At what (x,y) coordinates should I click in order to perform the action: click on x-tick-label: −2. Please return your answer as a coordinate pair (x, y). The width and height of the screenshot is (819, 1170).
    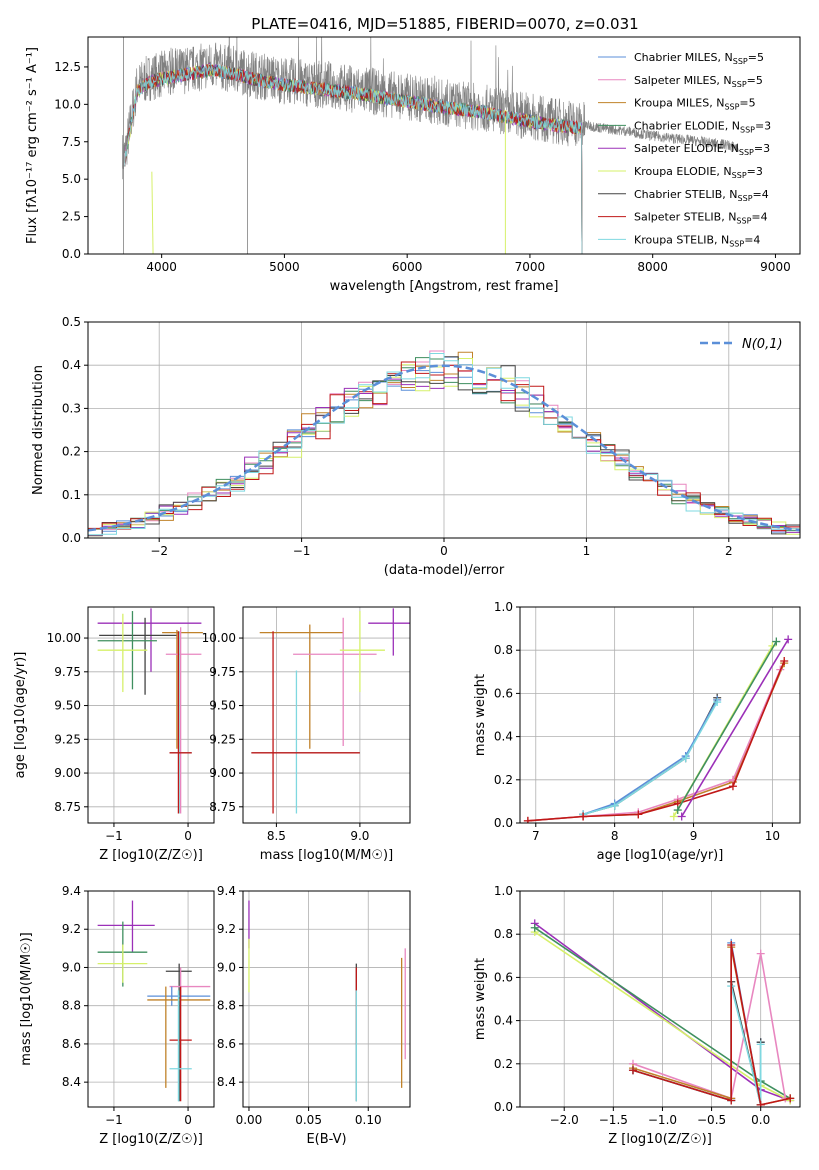
    Looking at the image, I should click on (159, 551).